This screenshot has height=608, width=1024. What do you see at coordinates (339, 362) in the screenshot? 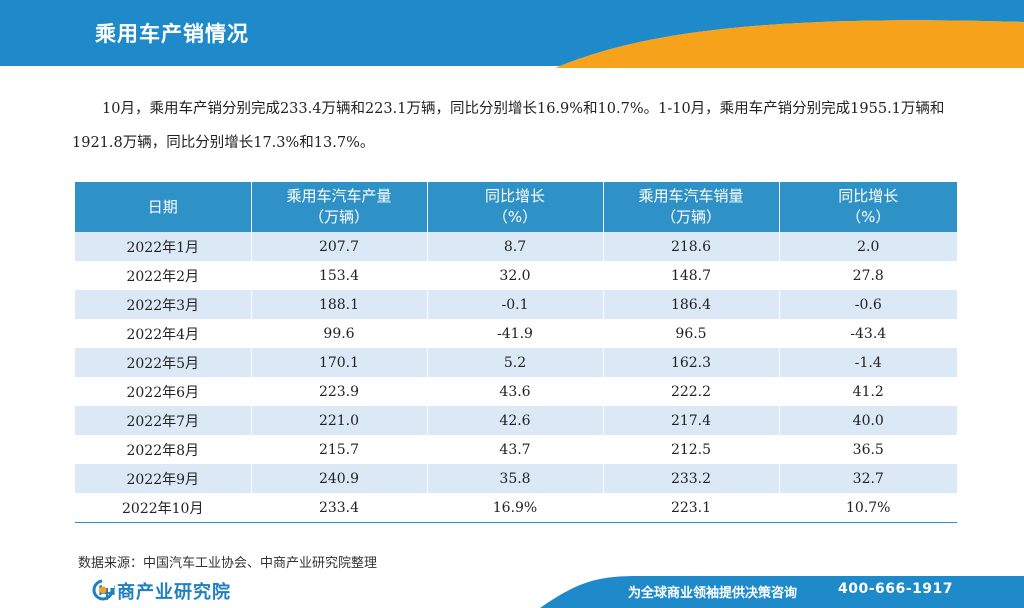
I see `cell-production: 170.1` at bounding box center [339, 362].